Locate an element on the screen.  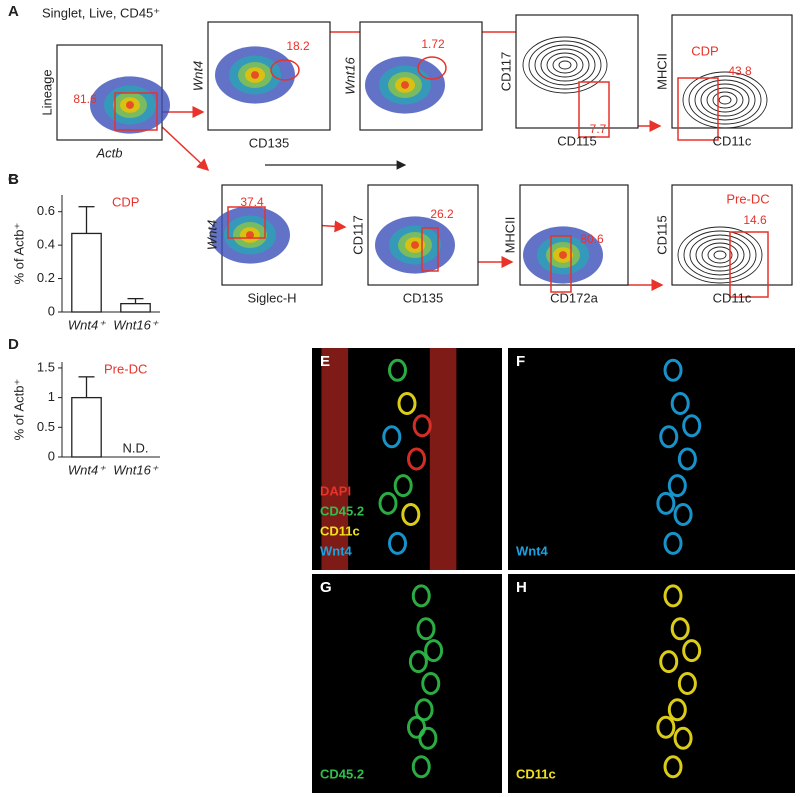
x-tick-label: Wnt16⁺ is located at coordinates (136, 469).